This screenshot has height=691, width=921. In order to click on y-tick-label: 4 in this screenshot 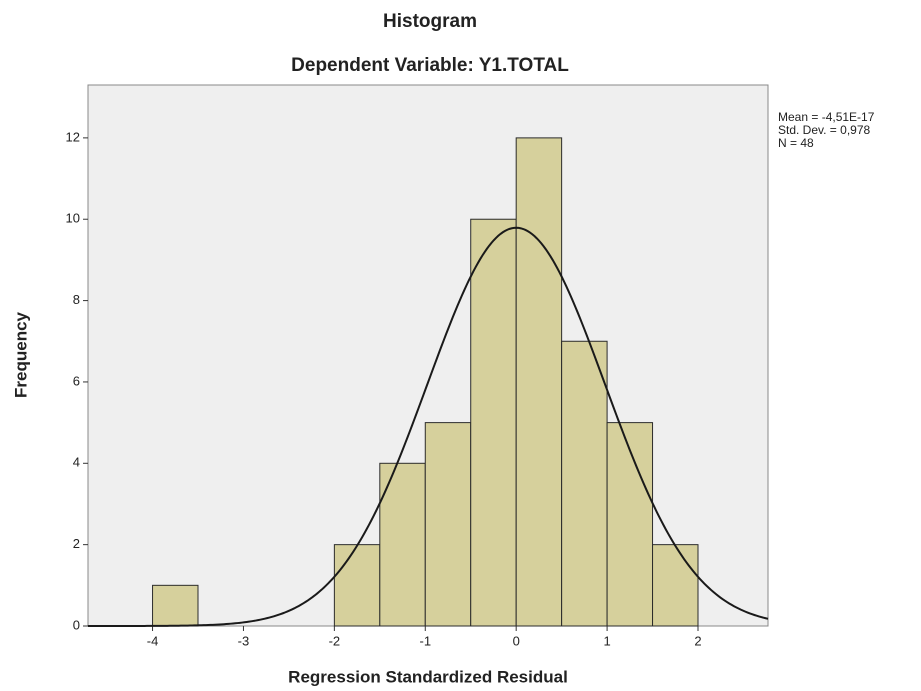, I will do `click(76, 462)`.